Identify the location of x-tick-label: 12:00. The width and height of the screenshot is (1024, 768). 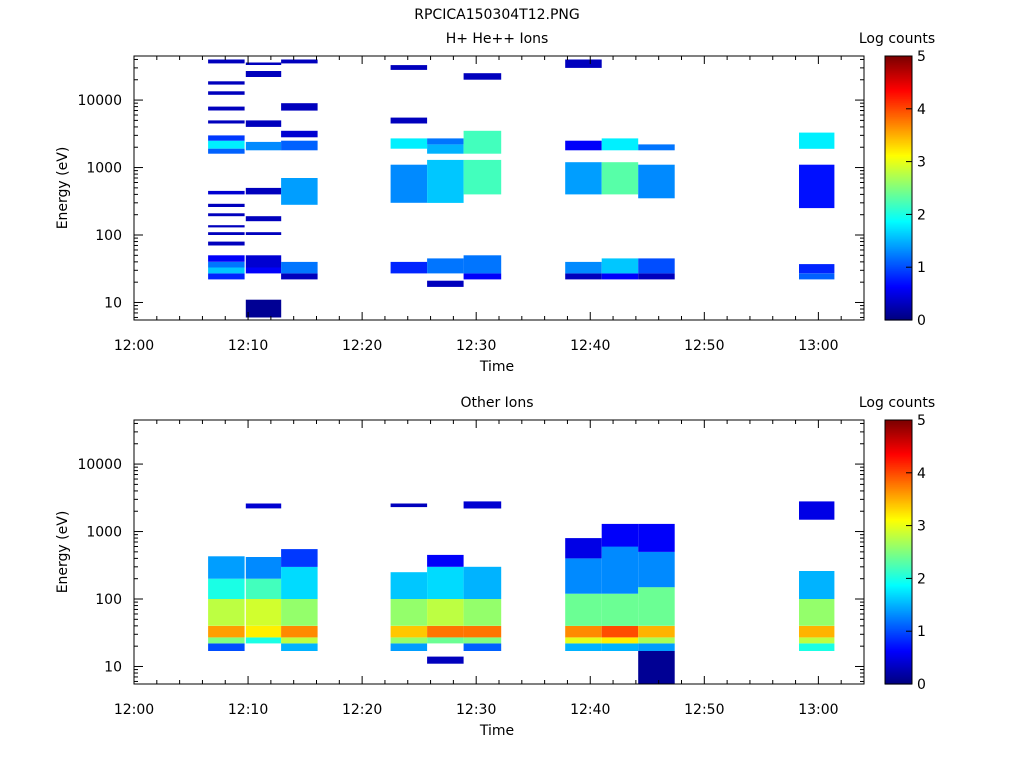
(134, 710).